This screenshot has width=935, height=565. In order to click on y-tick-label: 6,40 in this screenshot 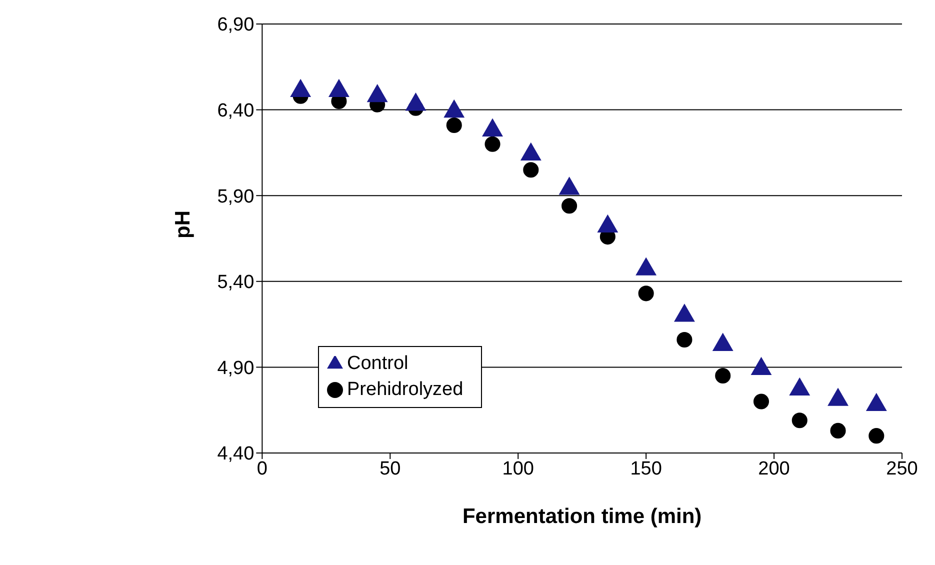, I will do `click(235, 111)`.